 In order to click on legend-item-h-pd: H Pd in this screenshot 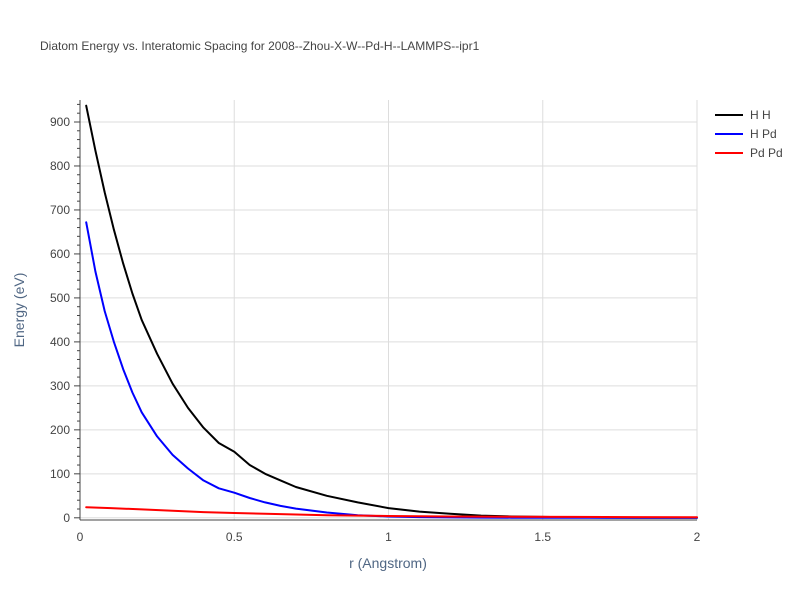, I will do `click(746, 134)`.